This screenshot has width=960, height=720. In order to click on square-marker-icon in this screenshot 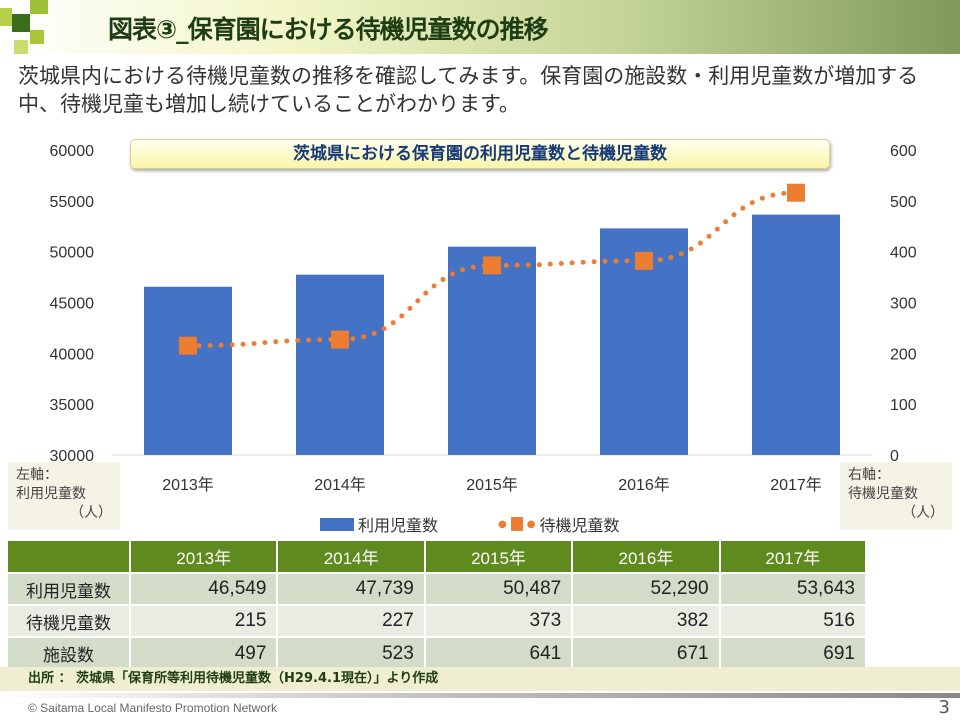, I will do `click(516, 524)`.